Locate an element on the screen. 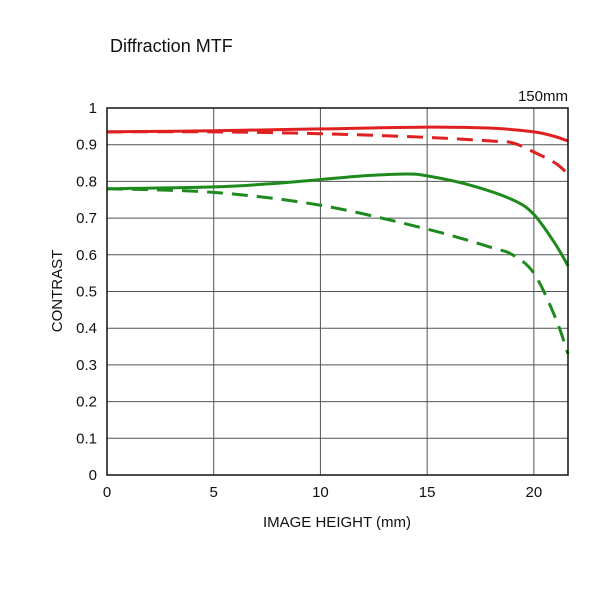 This screenshot has height=605, width=600. y-tick-label: 0.4 is located at coordinates (86, 328).